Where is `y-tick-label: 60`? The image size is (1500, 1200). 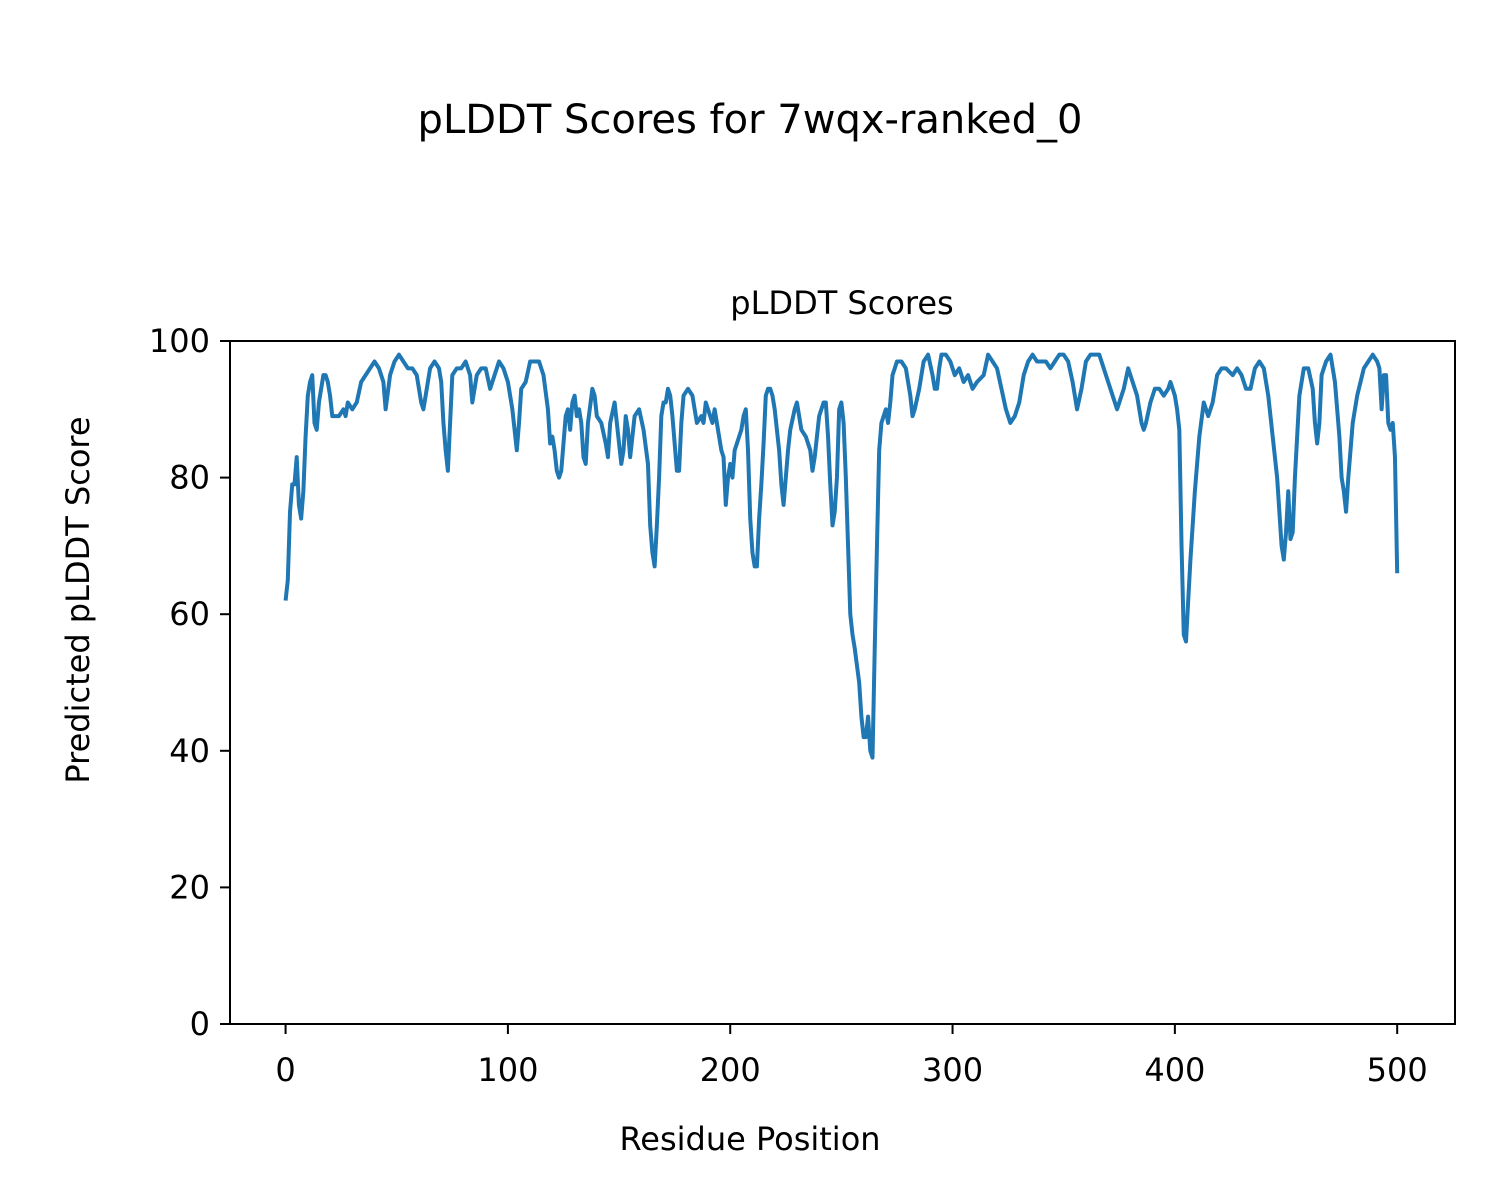 y-tick-label: 60 is located at coordinates (189, 614).